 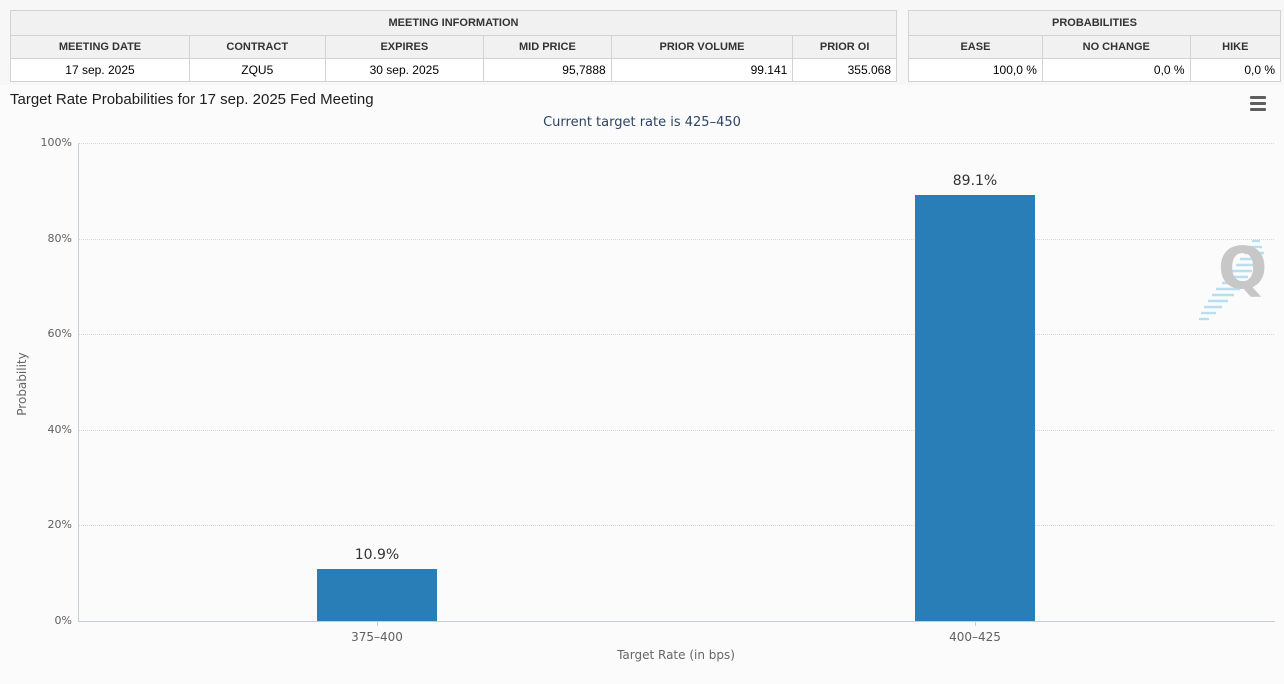 I want to click on prior-volume-value: 99.141, so click(x=702, y=70).